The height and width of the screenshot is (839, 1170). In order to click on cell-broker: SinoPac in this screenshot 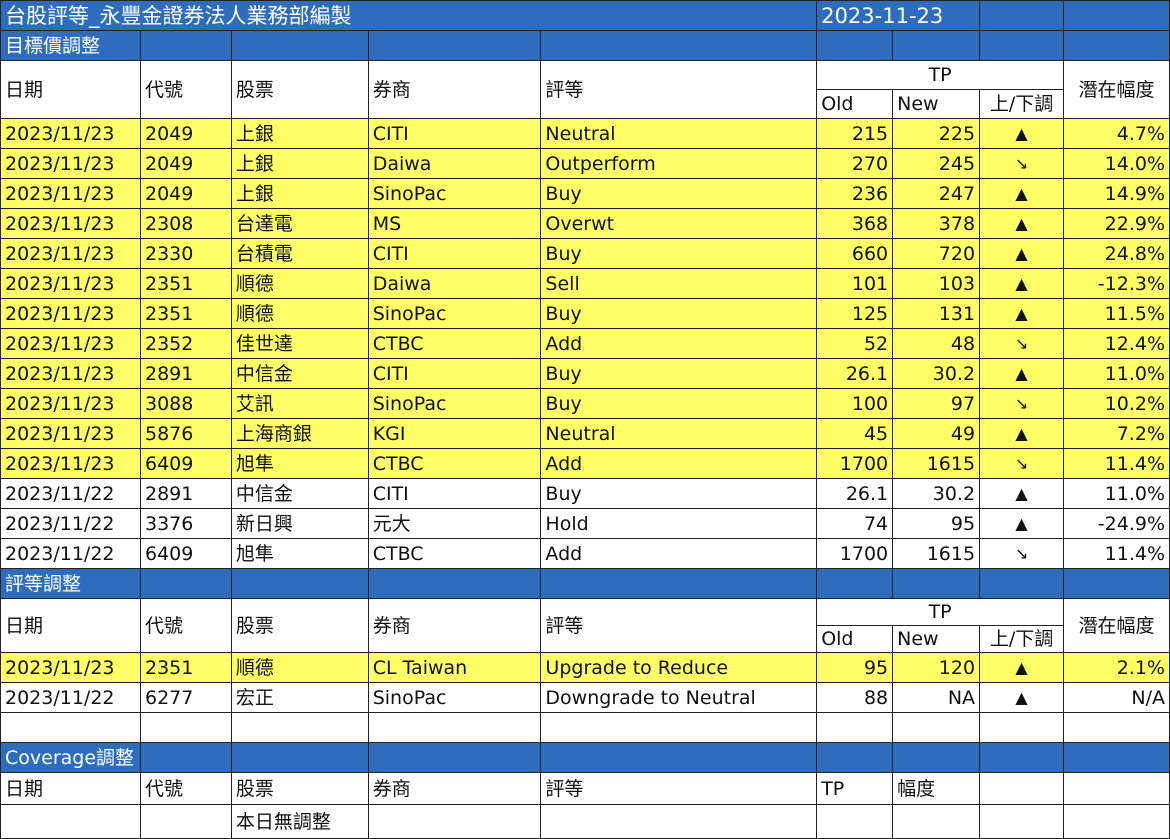, I will do `click(454, 193)`.